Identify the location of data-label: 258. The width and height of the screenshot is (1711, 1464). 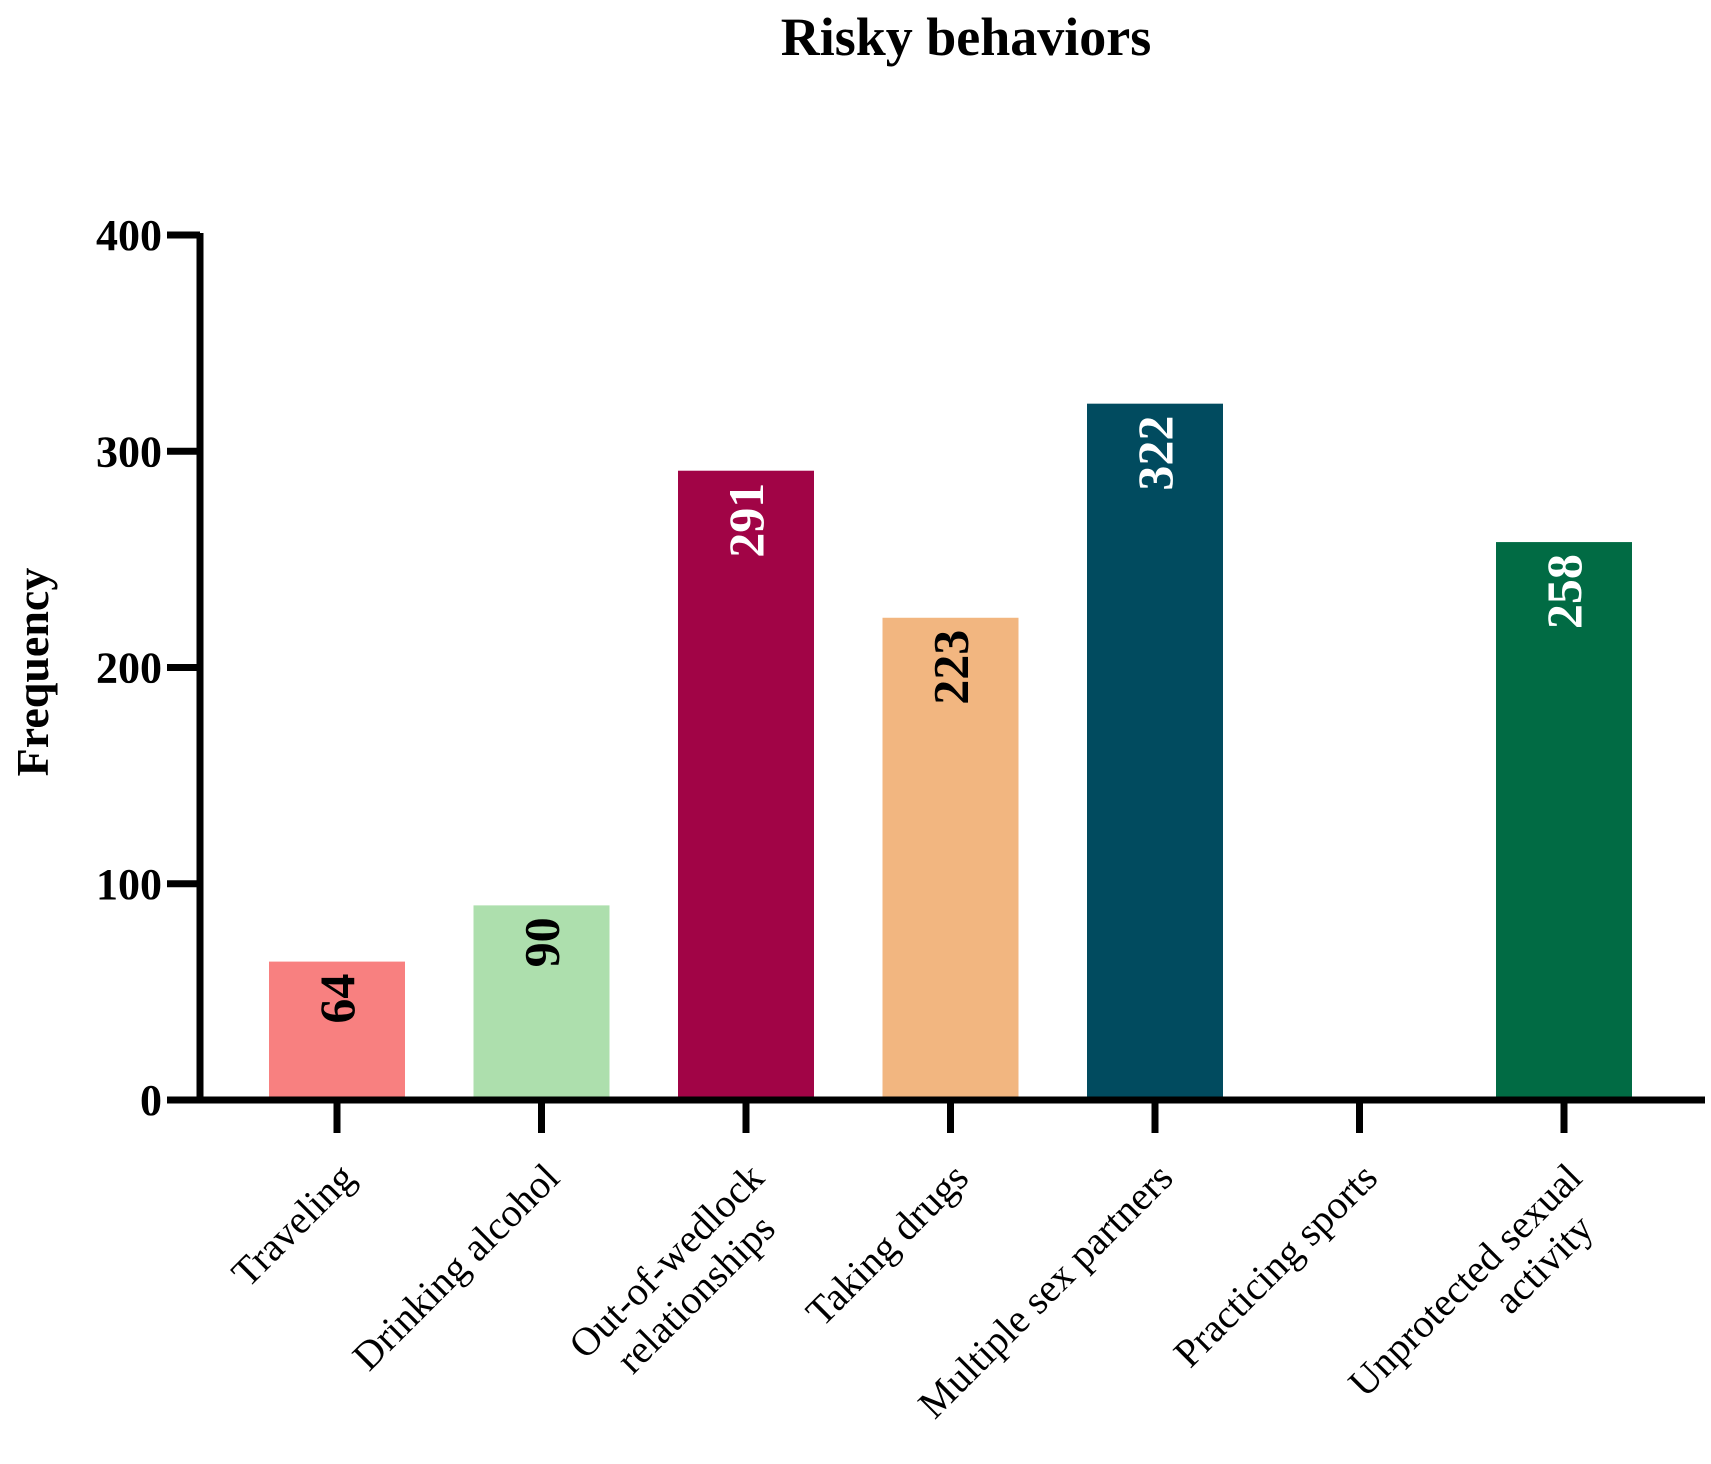
(1564, 591).